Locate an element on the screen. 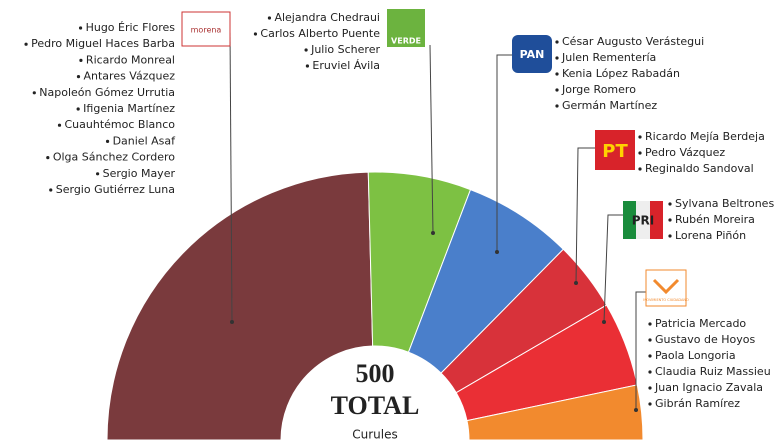 The width and height of the screenshot is (778, 445). member-name: Julio Scherer is located at coordinates (345, 49).